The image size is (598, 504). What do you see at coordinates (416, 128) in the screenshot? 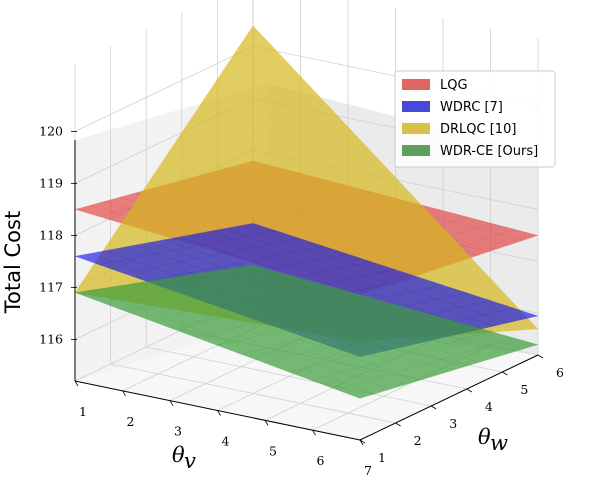
I see `legend-swatch-drlqc` at bounding box center [416, 128].